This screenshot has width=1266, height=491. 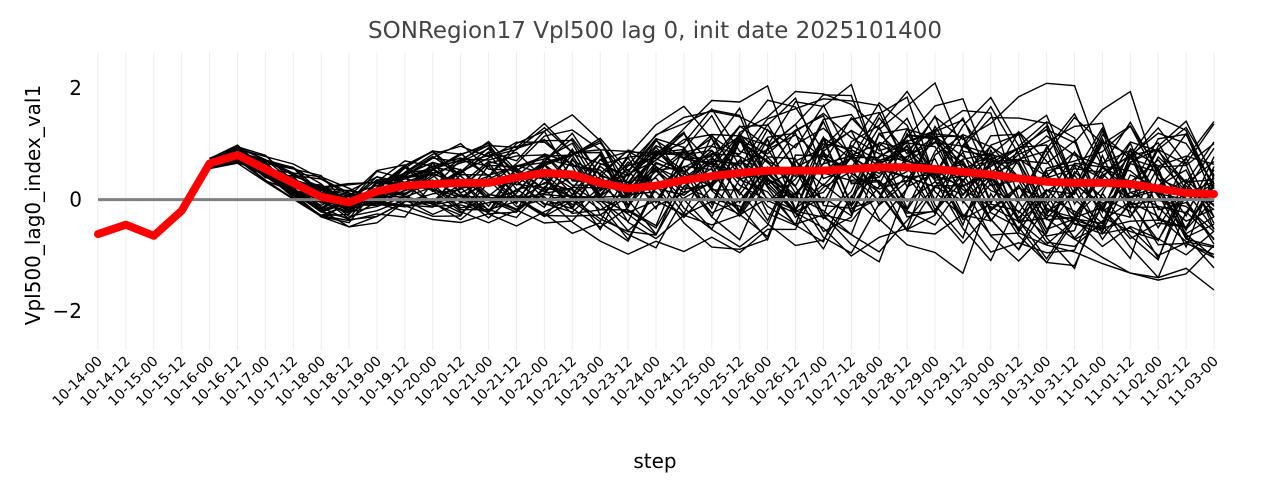 What do you see at coordinates (654, 461) in the screenshot?
I see `x-axis-label: step` at bounding box center [654, 461].